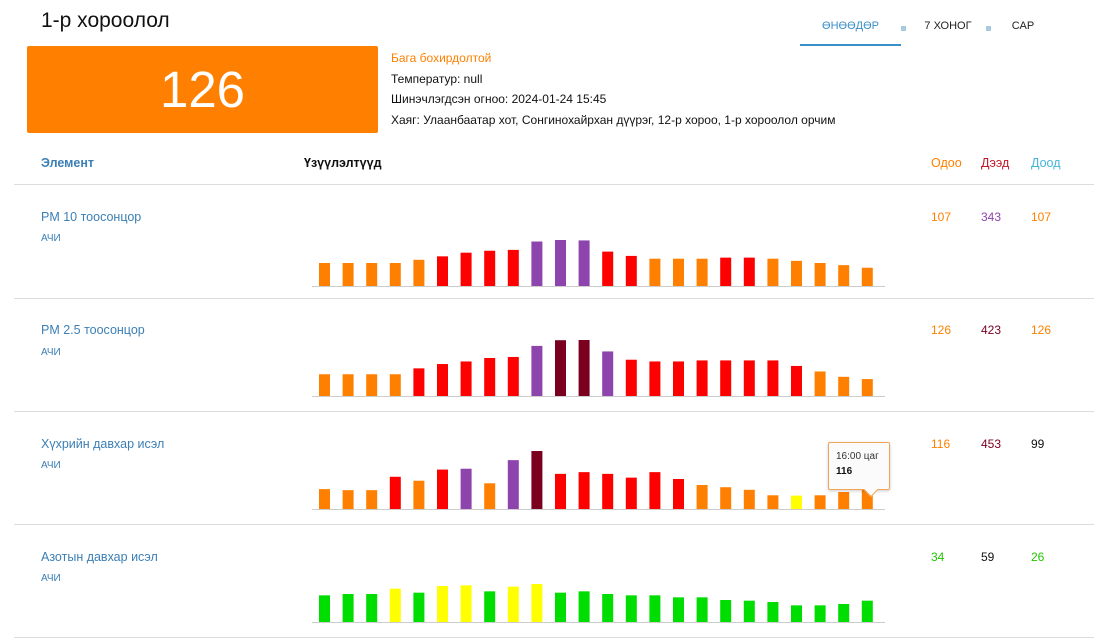 The height and width of the screenshot is (641, 1119). I want to click on tab-week: 7 ХОНОГ, so click(948, 26).